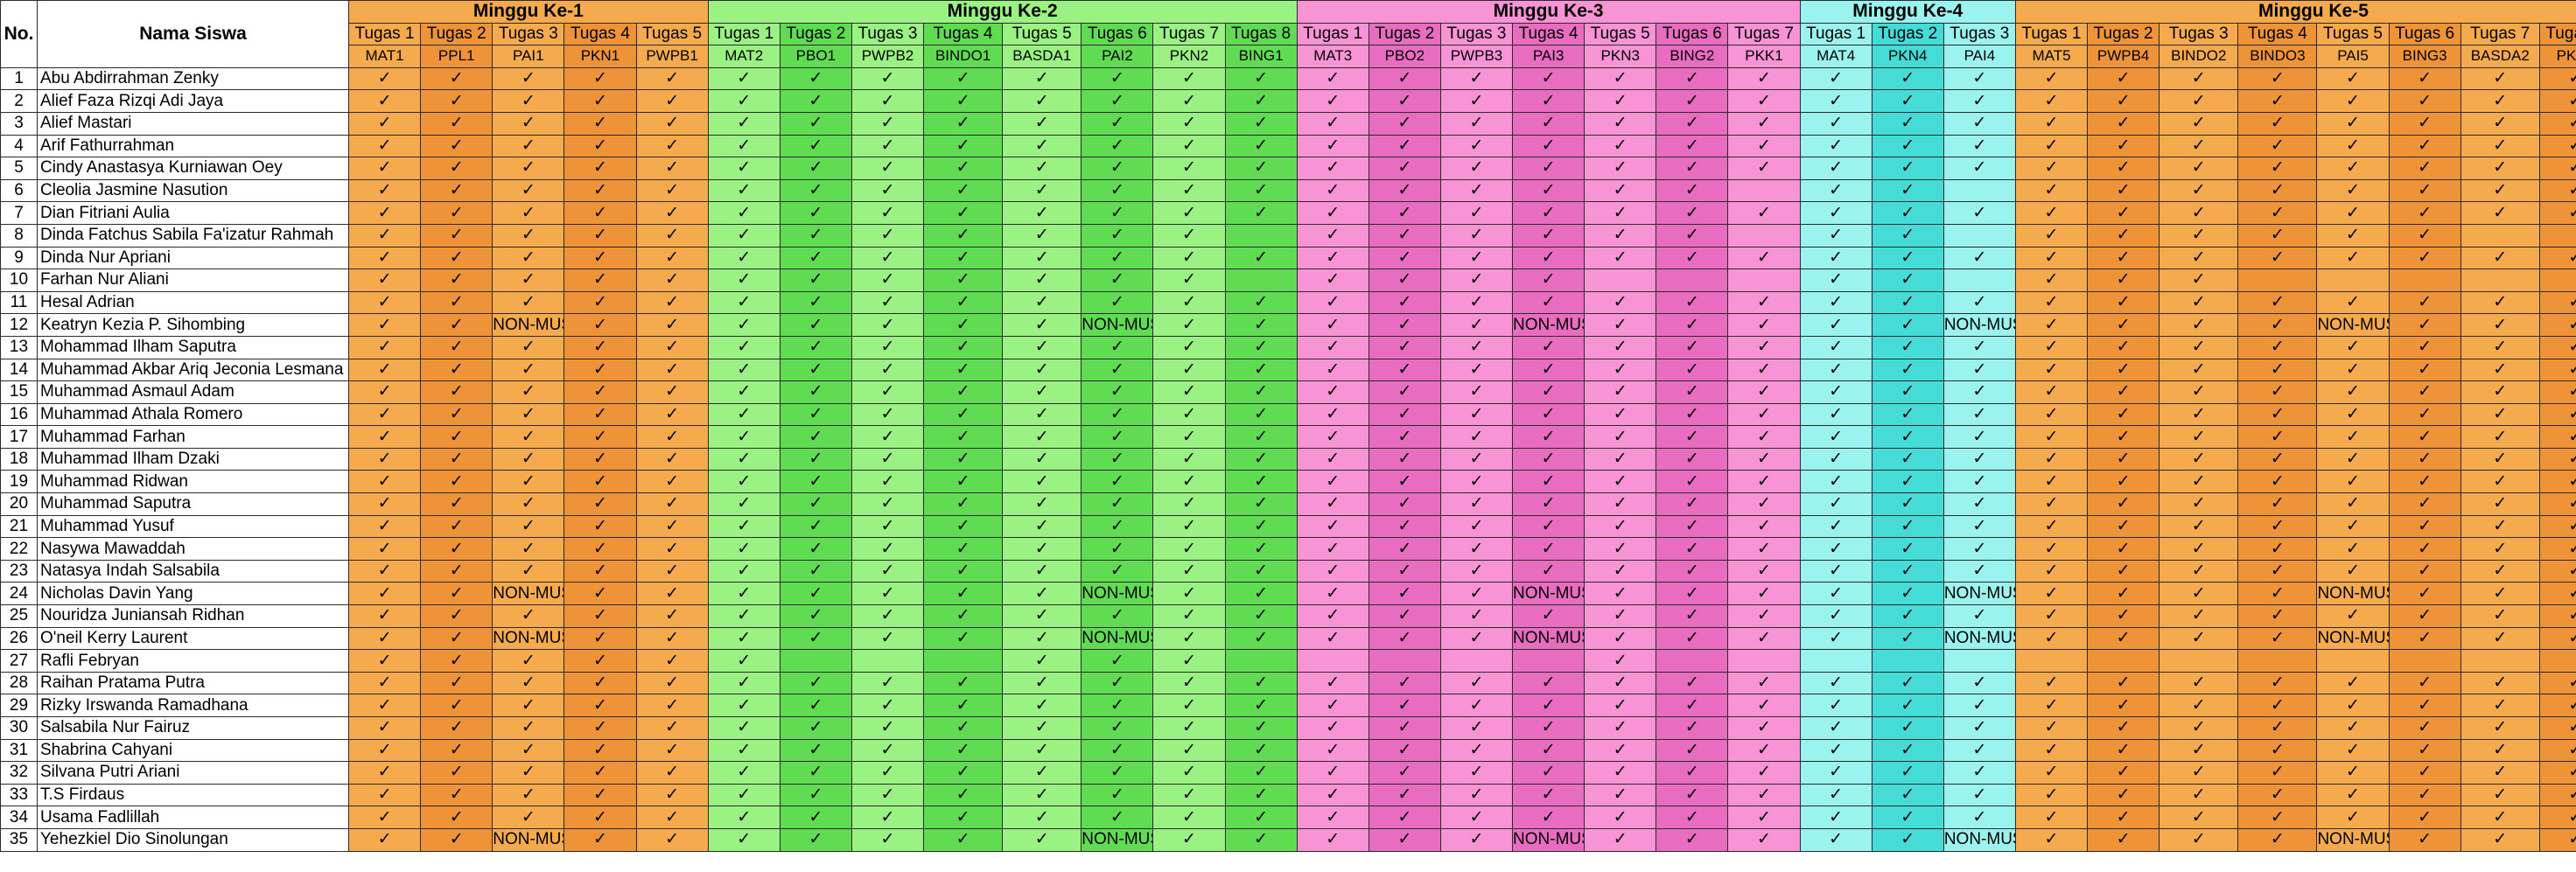  What do you see at coordinates (1979, 839) in the screenshot?
I see `non-mus-cell: NON-MUS` at bounding box center [1979, 839].